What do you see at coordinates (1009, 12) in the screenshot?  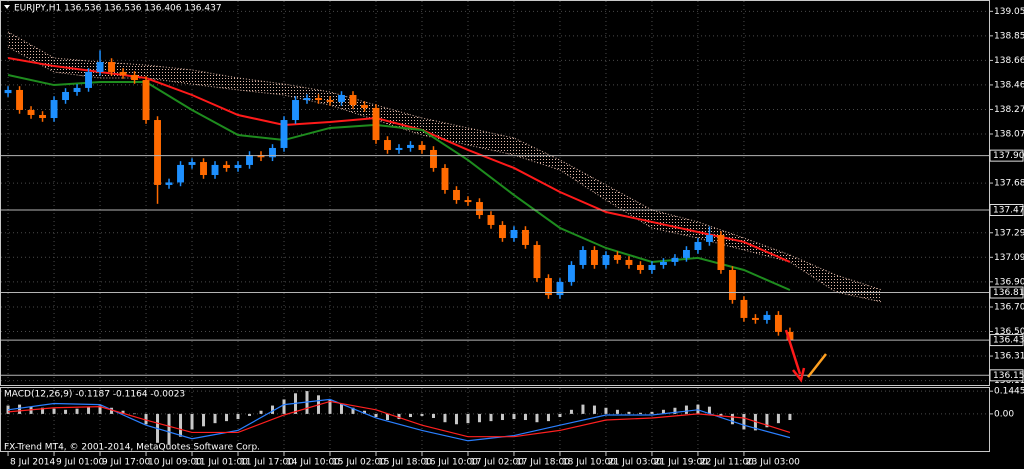 I see `y-tick-label: 139.050` at bounding box center [1009, 12].